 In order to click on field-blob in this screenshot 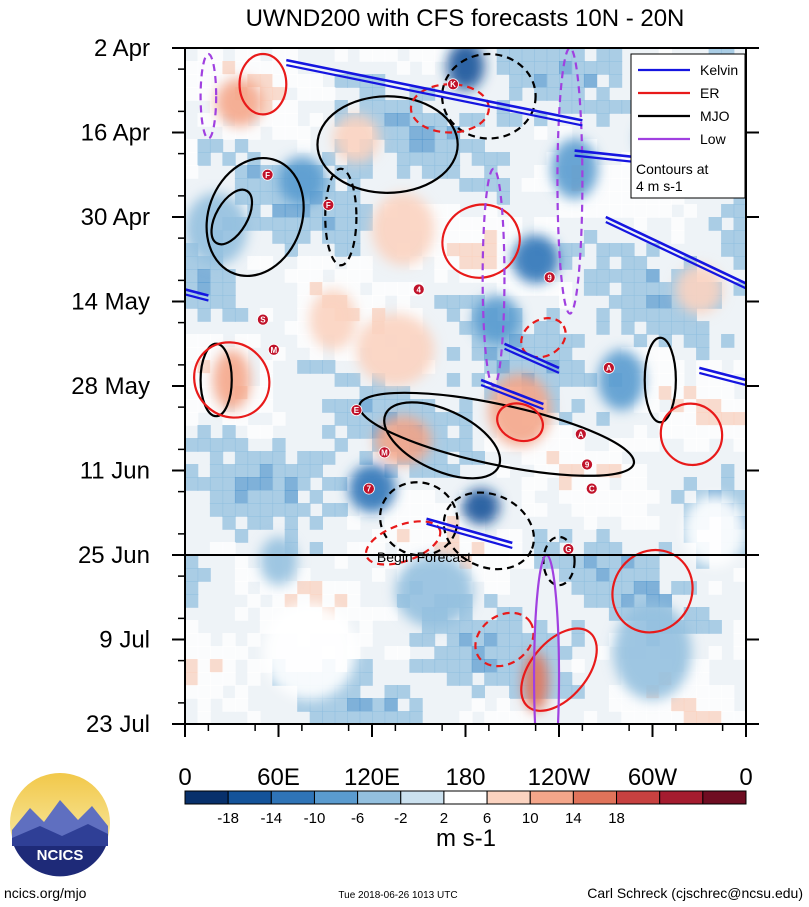, I will do `click(497, 319)`.